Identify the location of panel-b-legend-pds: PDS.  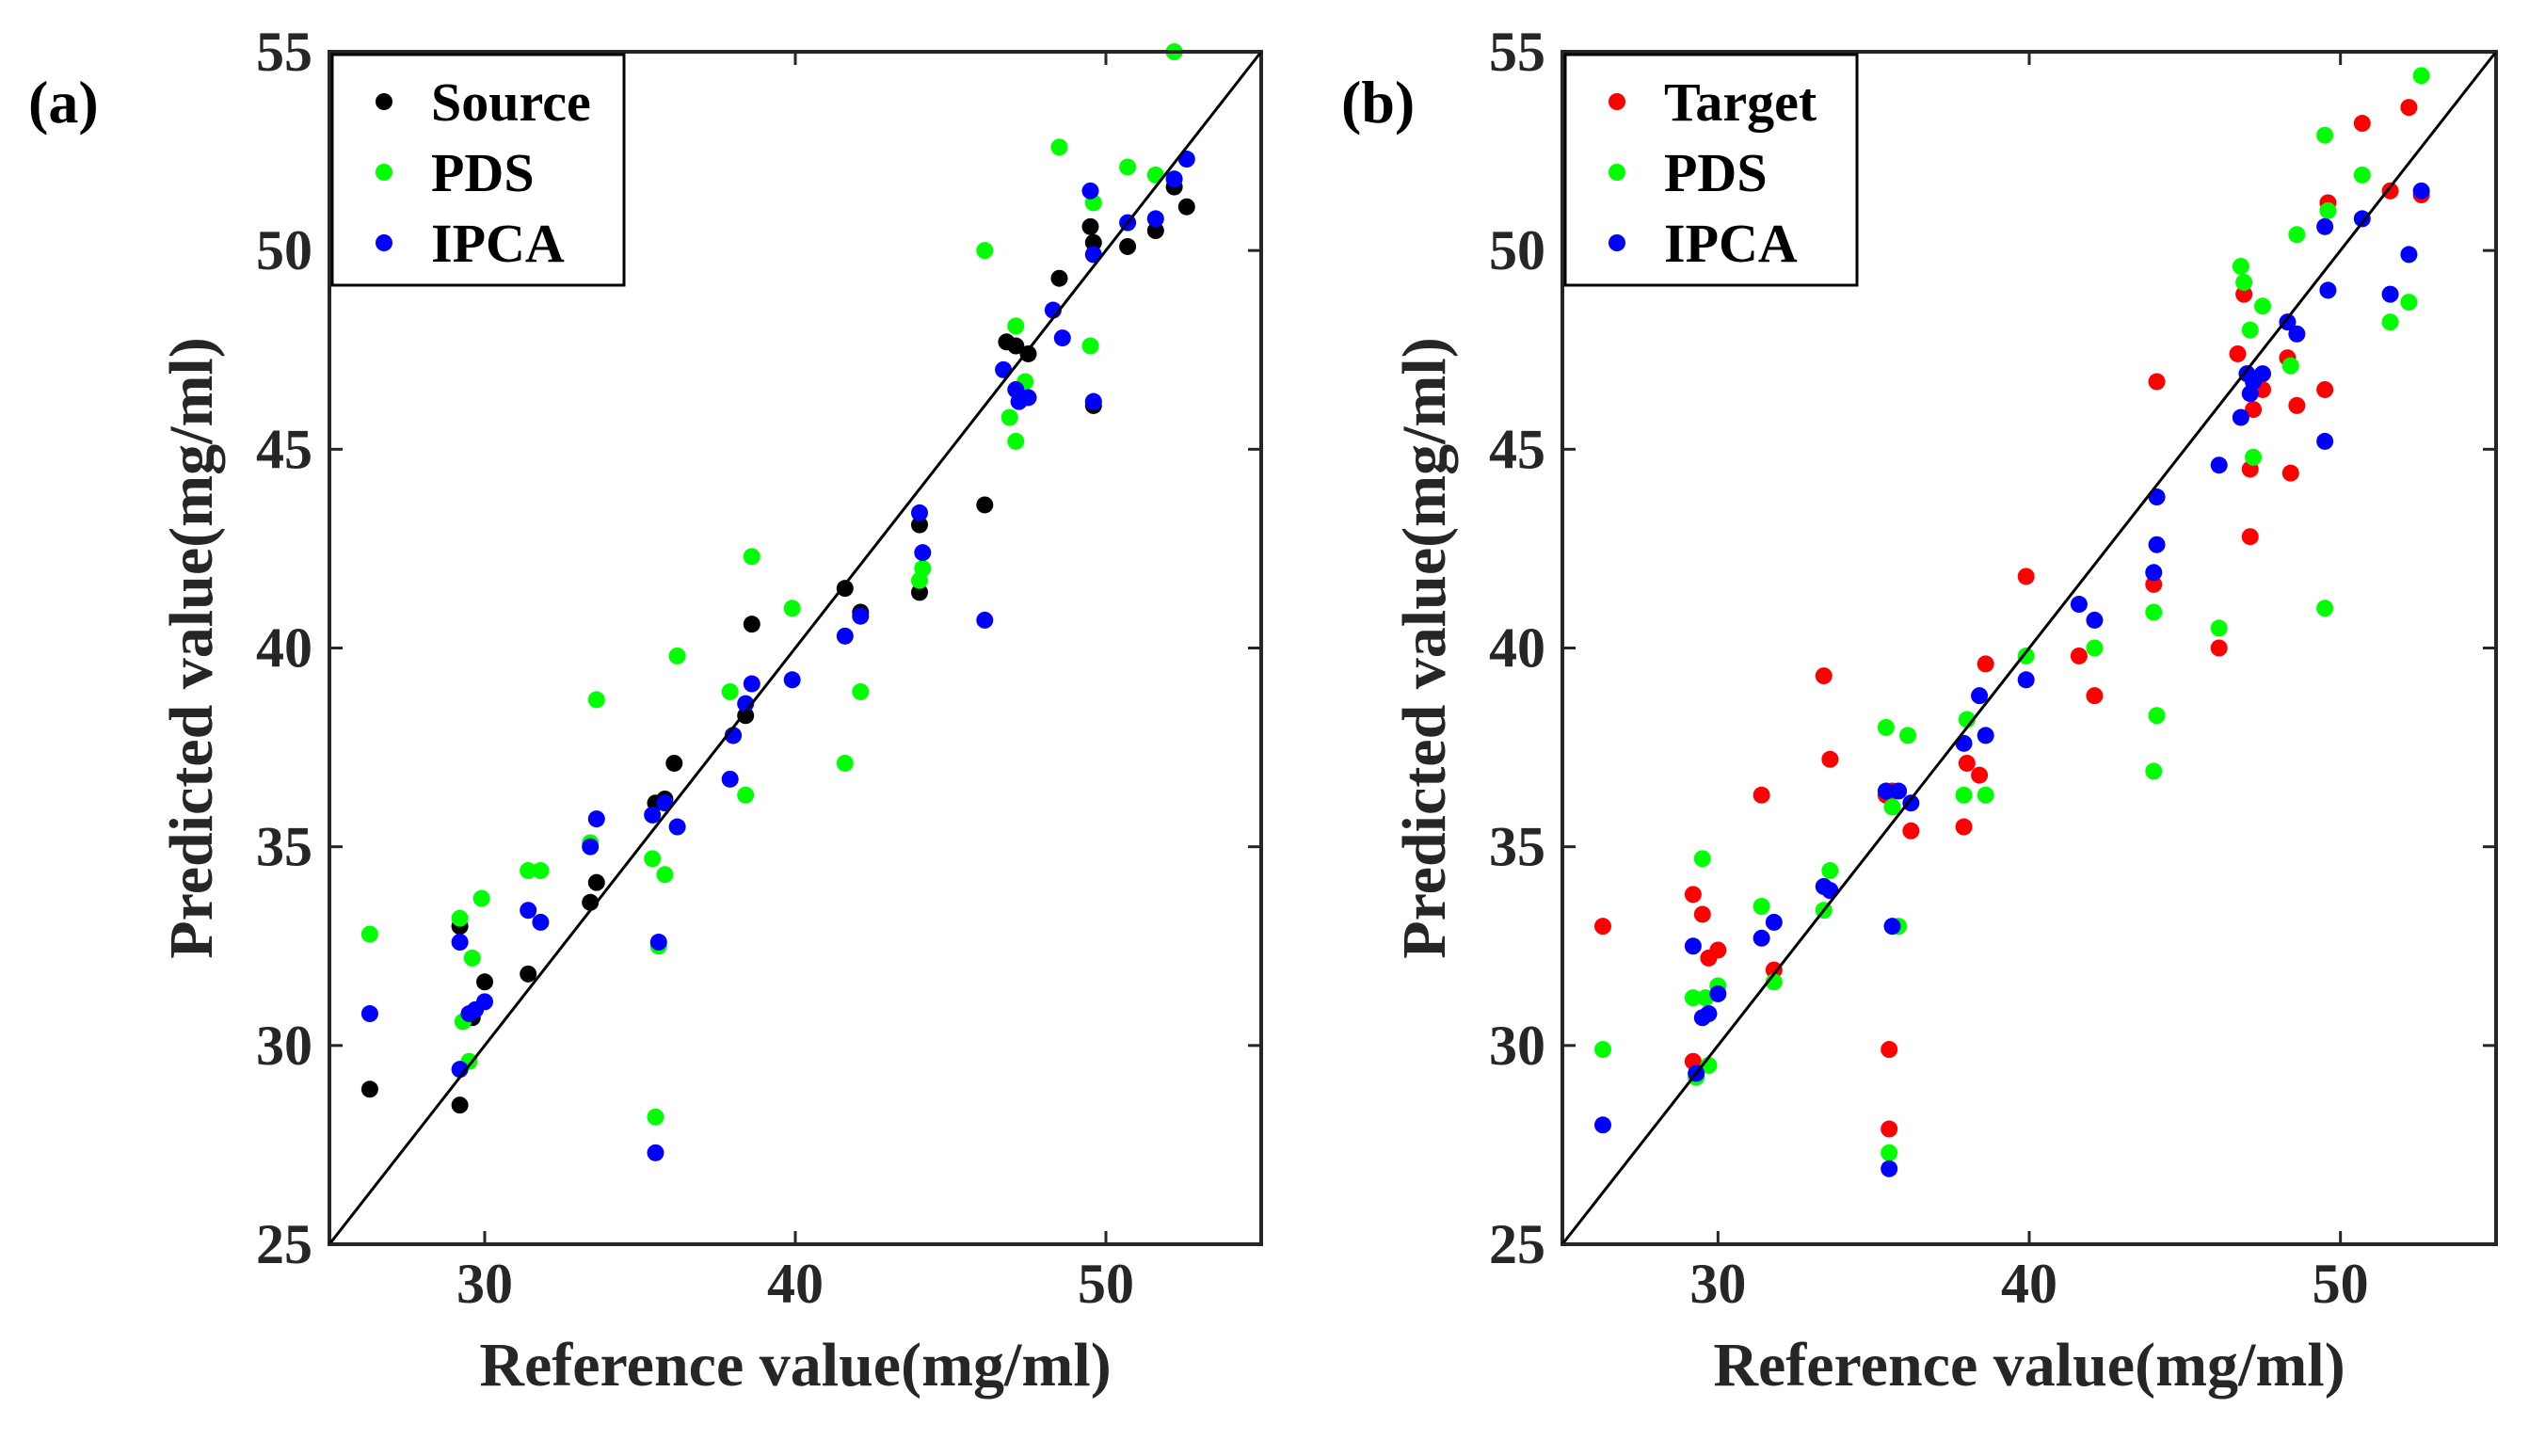
(1716, 172).